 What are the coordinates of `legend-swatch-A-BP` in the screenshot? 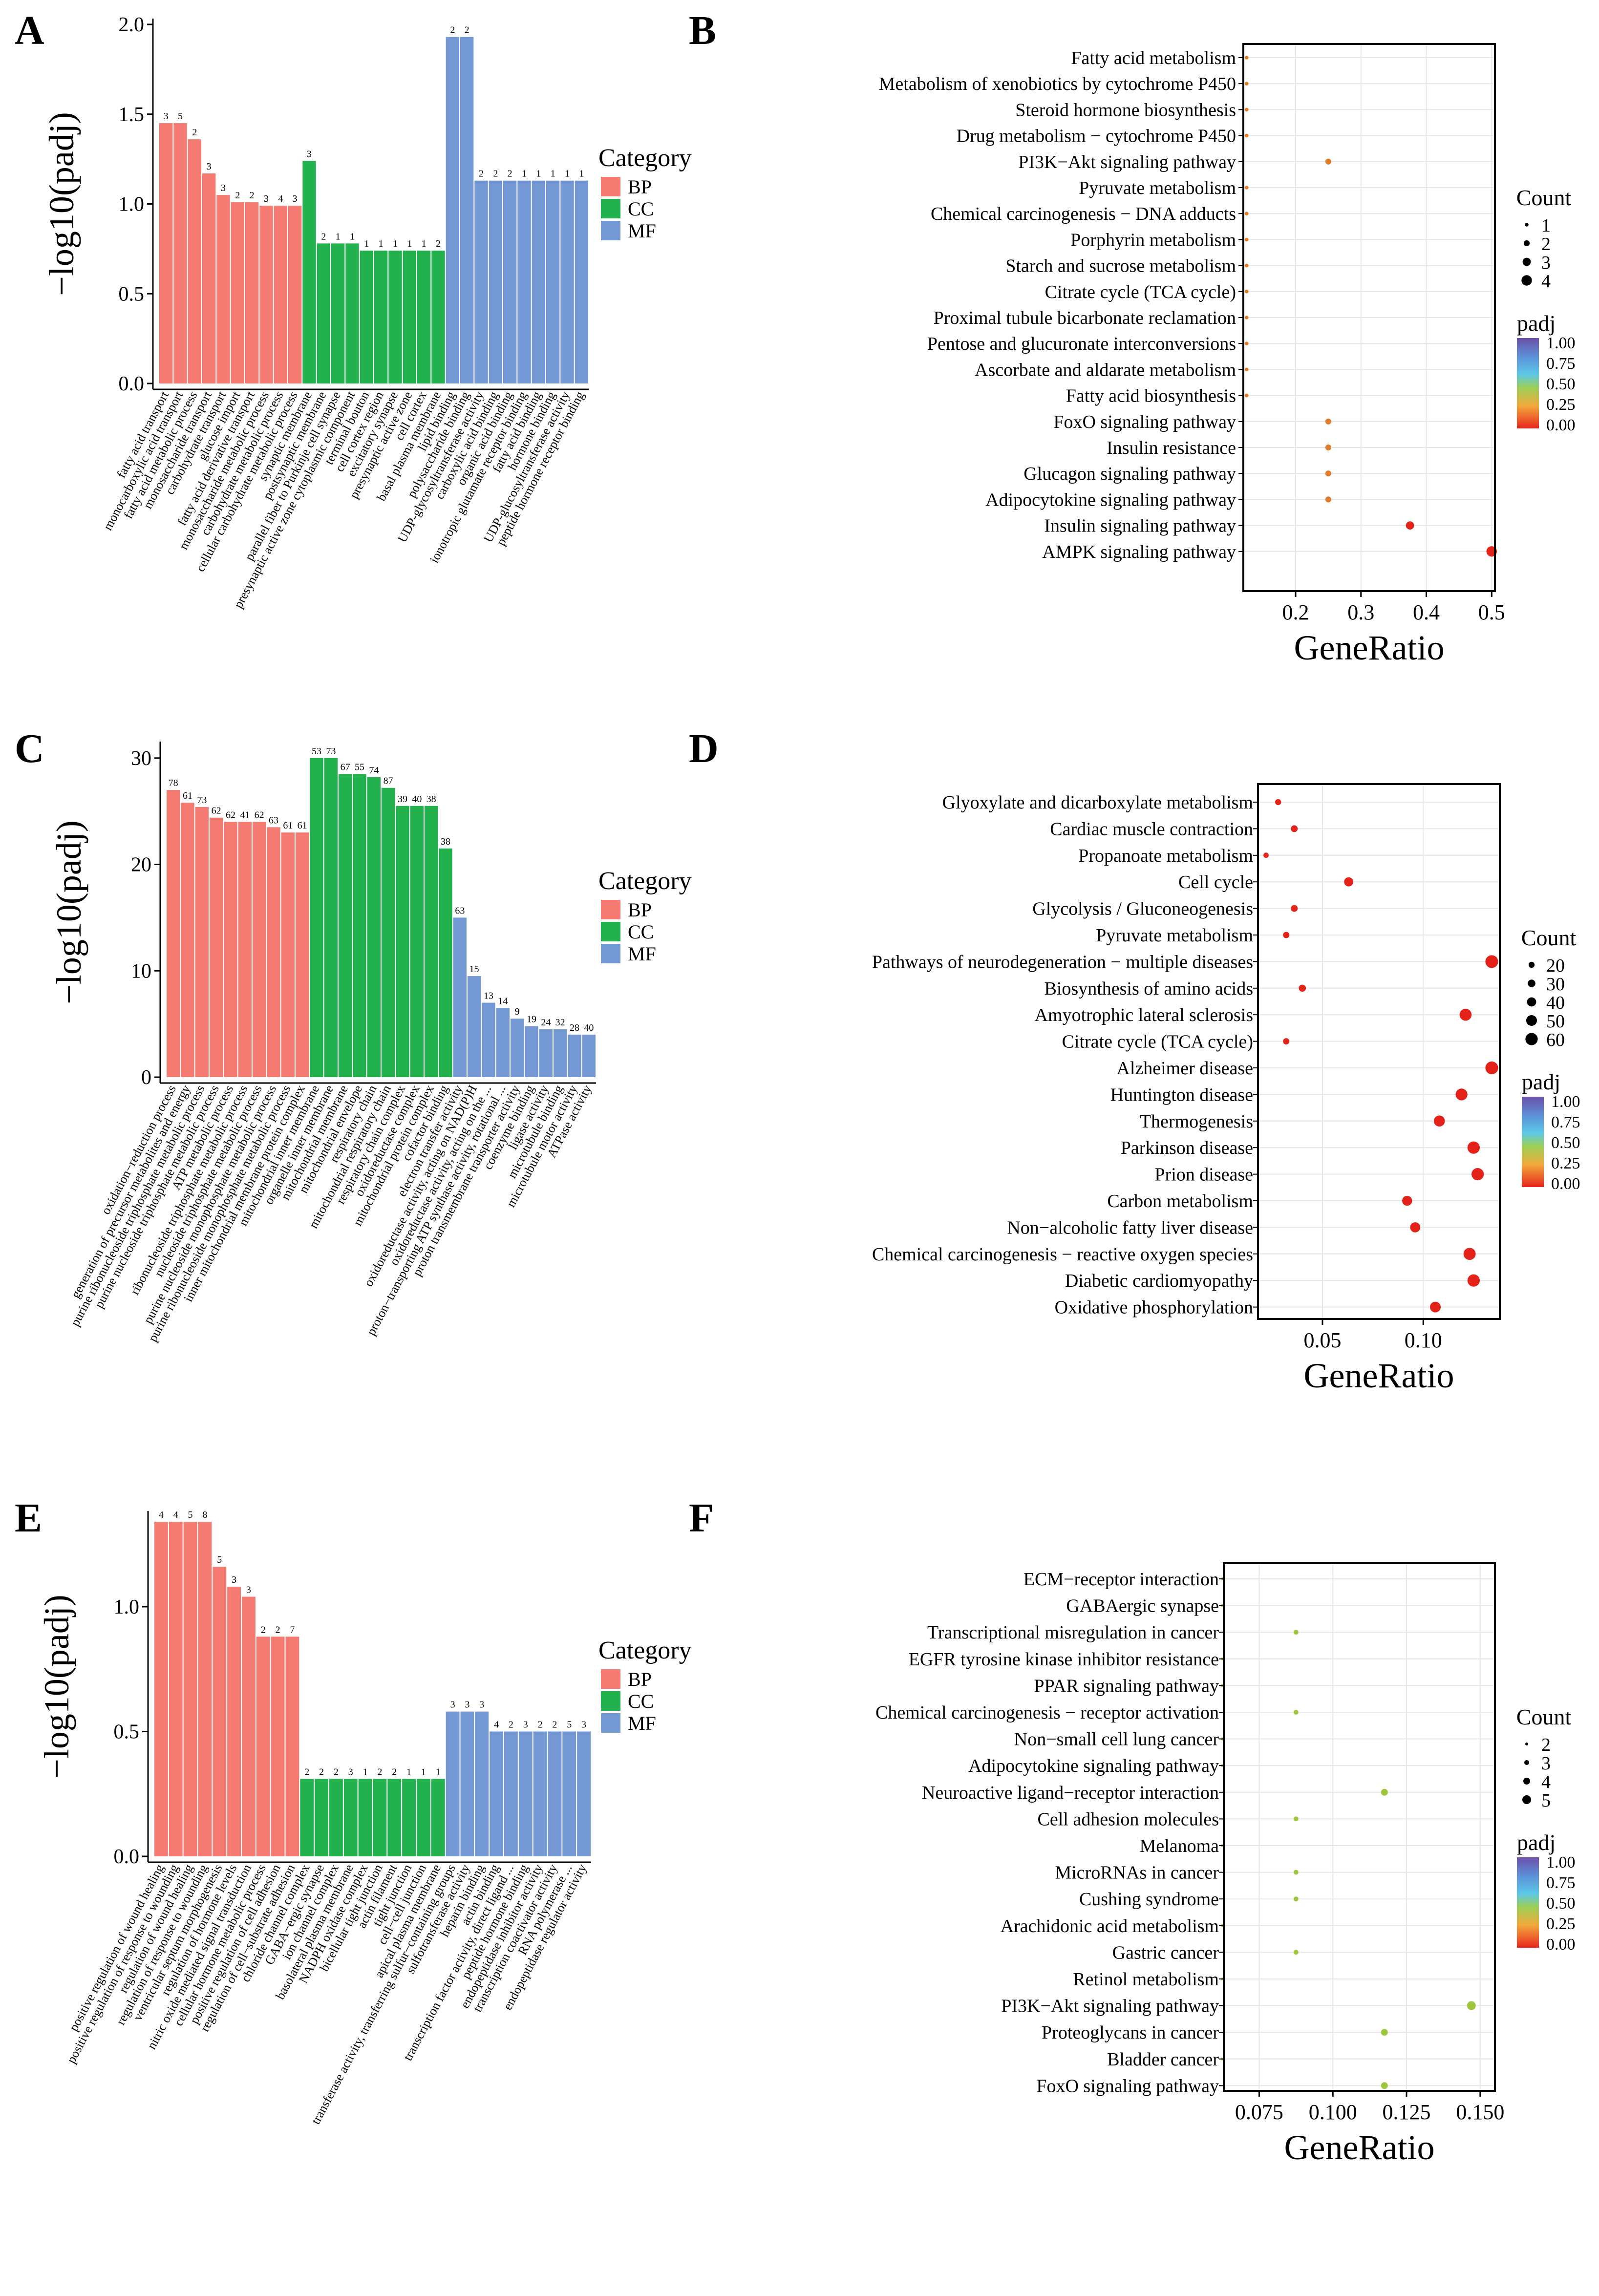 It's located at (610, 186).